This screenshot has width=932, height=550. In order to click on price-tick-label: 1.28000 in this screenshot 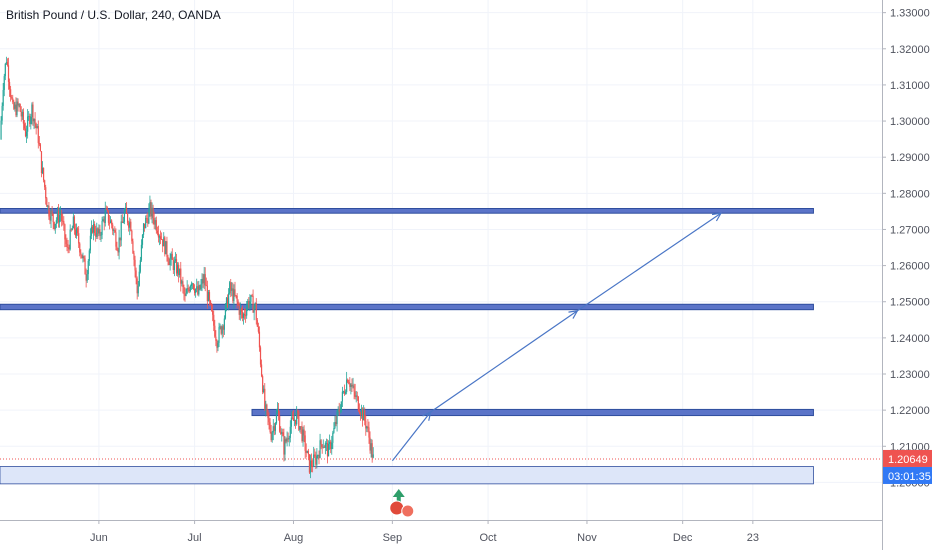, I will do `click(910, 194)`.